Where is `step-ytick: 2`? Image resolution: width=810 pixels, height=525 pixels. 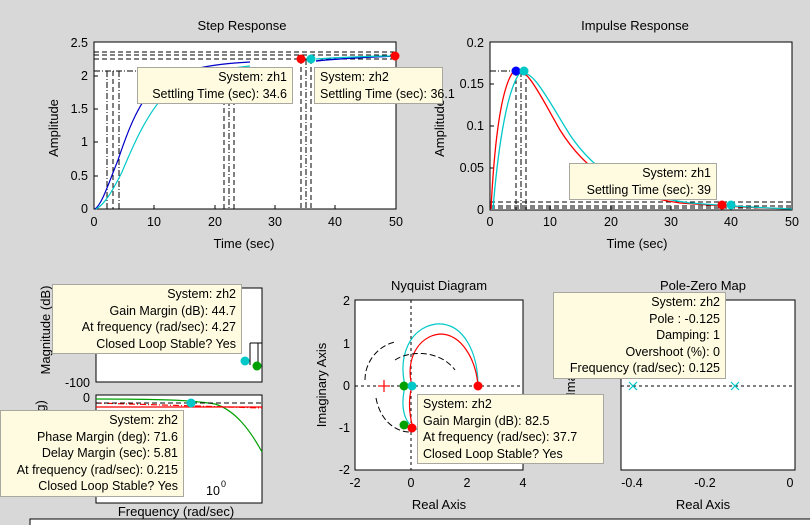
step-ytick: 2 is located at coordinates (84, 76).